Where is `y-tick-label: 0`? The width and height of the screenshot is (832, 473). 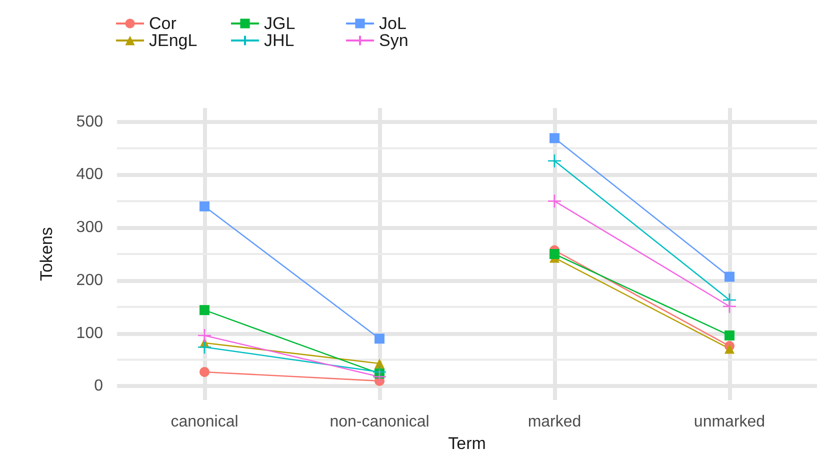 y-tick-label: 0 is located at coordinates (99, 386).